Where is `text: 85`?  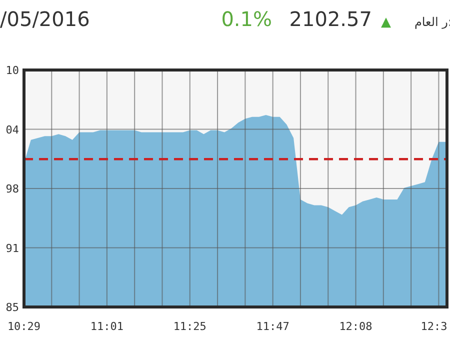 text: 85 is located at coordinates (12, 307).